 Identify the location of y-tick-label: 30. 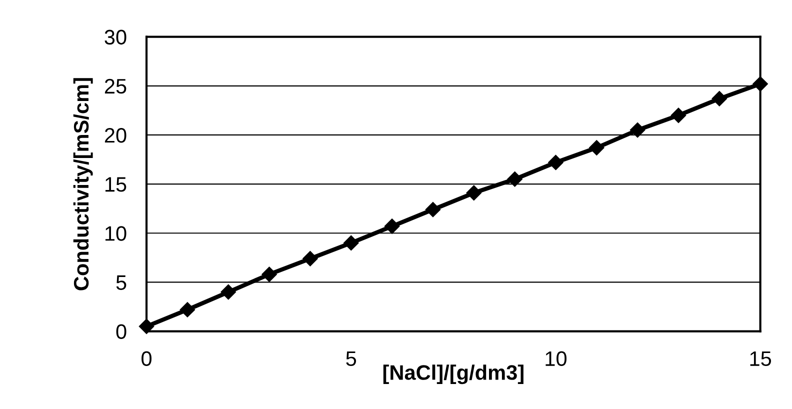
(115, 37).